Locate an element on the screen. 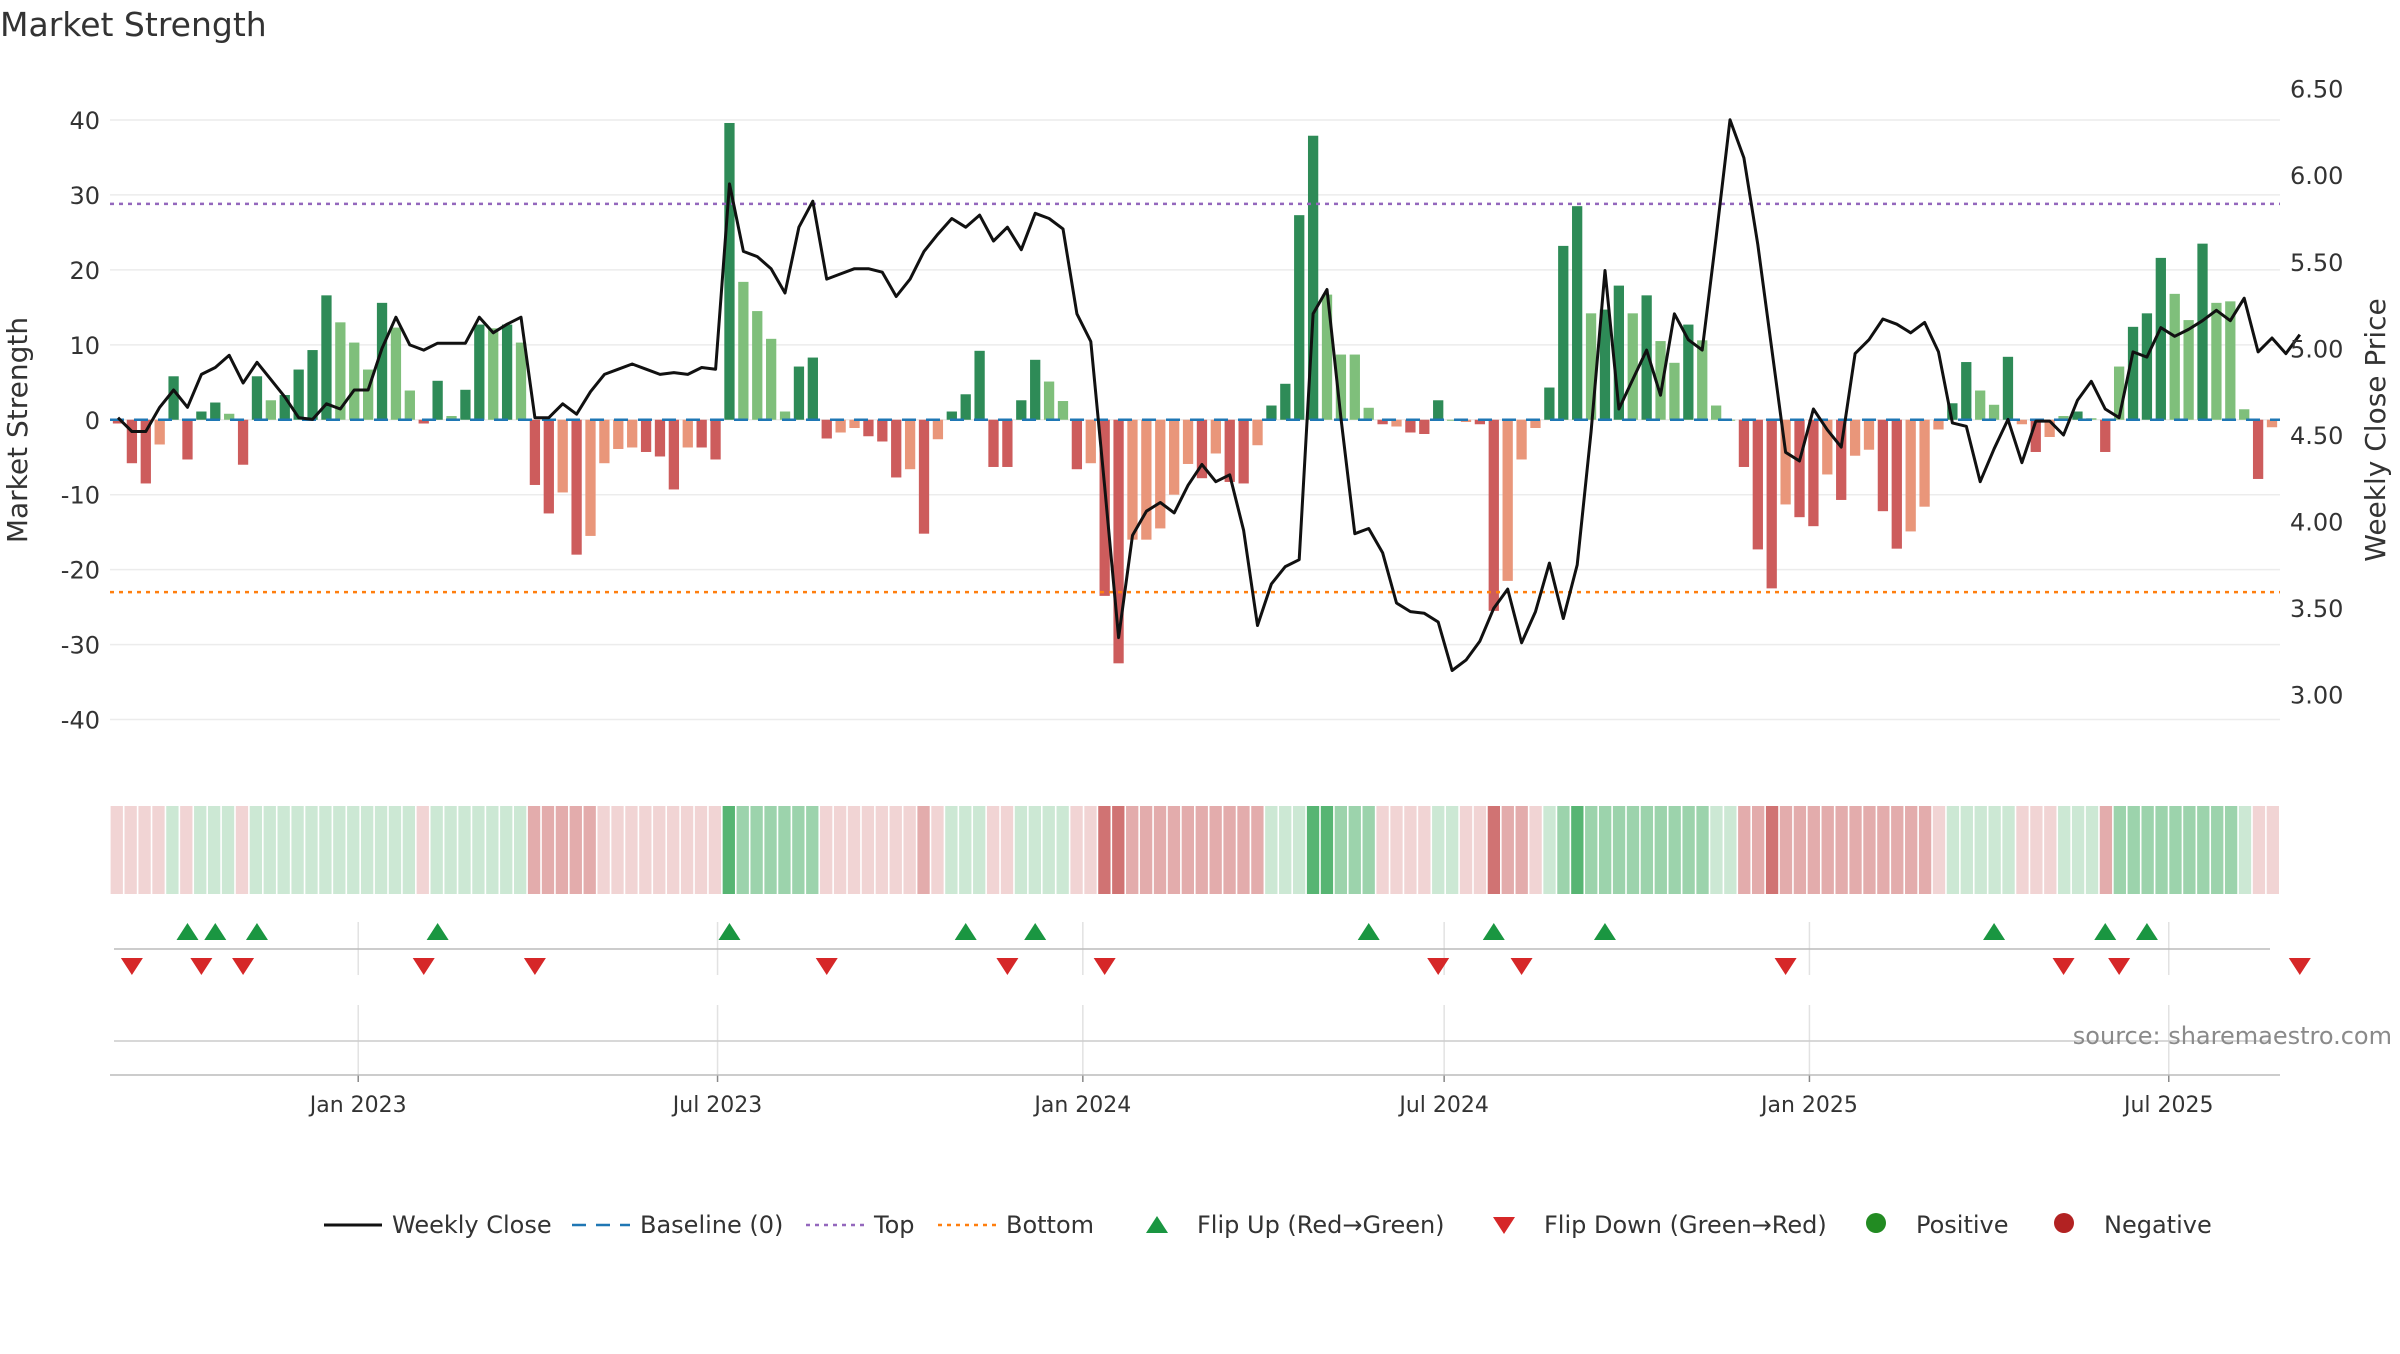  y2-tick-label: 3.50 is located at coordinates (2316, 609).